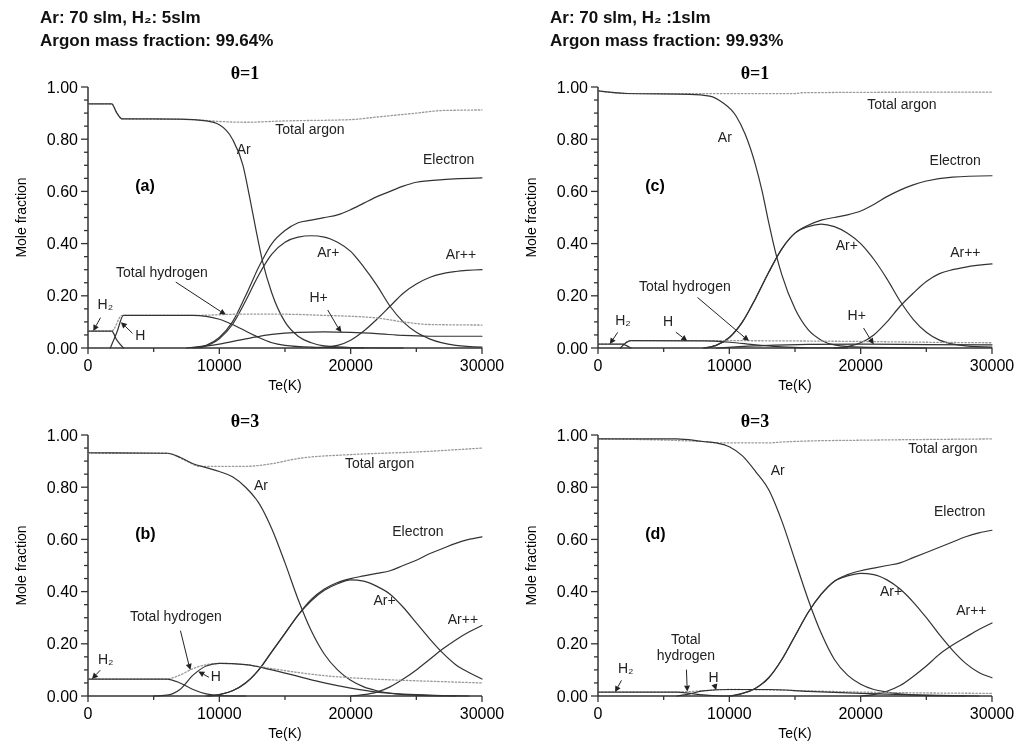 This screenshot has width=1026, height=755. What do you see at coordinates (145, 186) in the screenshot?
I see `annotation: (a)` at bounding box center [145, 186].